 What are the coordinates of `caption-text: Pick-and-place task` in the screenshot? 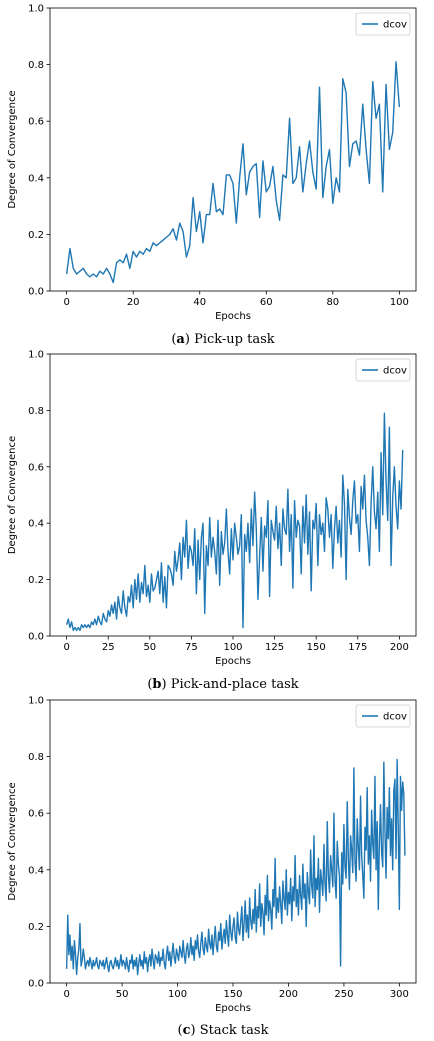 It's located at (233, 684).